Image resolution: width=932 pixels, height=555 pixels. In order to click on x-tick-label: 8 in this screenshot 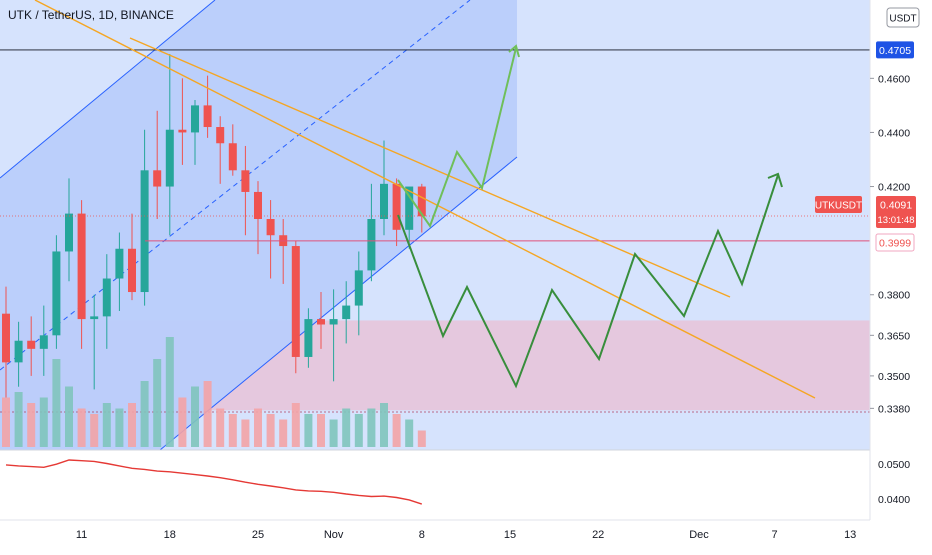, I will do `click(422, 535)`.